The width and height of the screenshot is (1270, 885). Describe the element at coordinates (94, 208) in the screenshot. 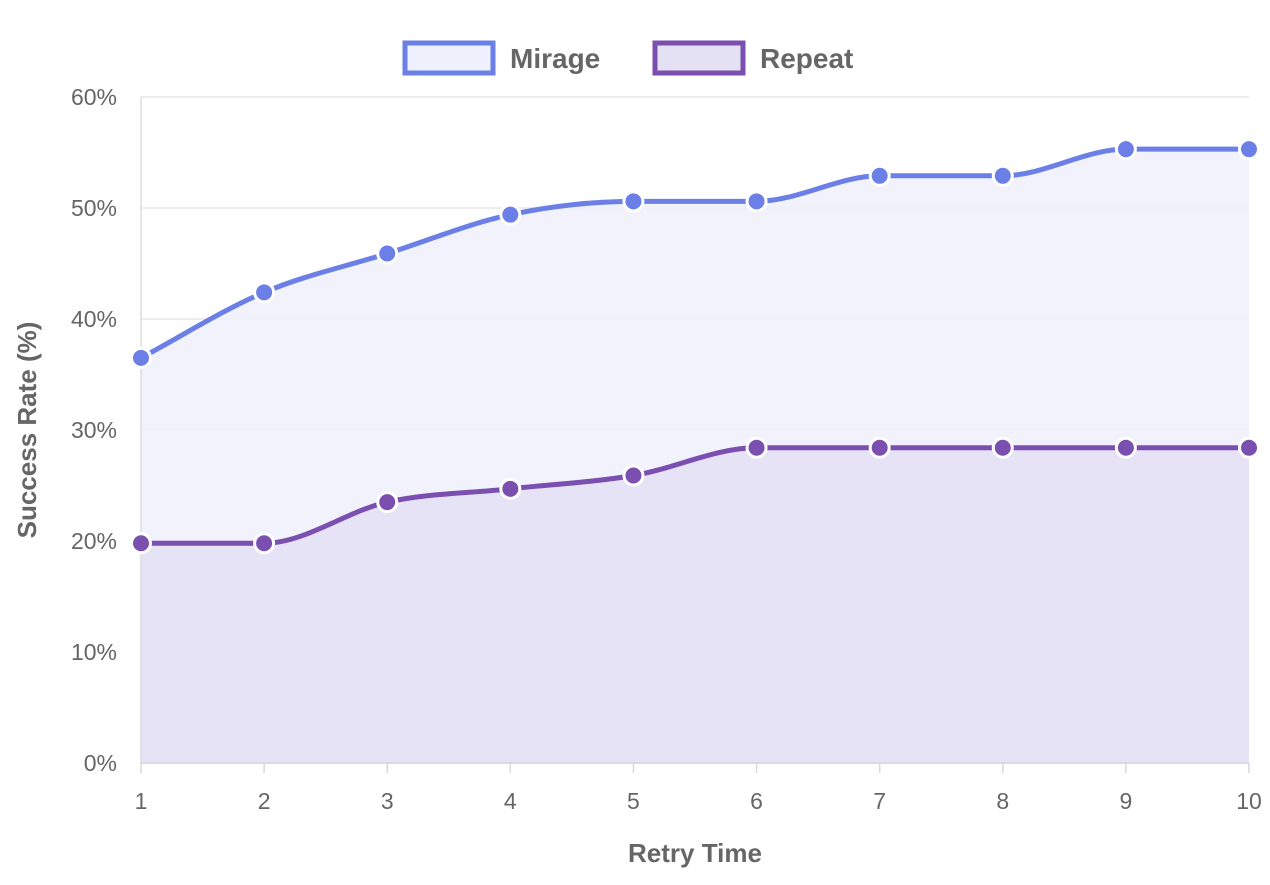

I see `y-tick-label: 50%` at that location.